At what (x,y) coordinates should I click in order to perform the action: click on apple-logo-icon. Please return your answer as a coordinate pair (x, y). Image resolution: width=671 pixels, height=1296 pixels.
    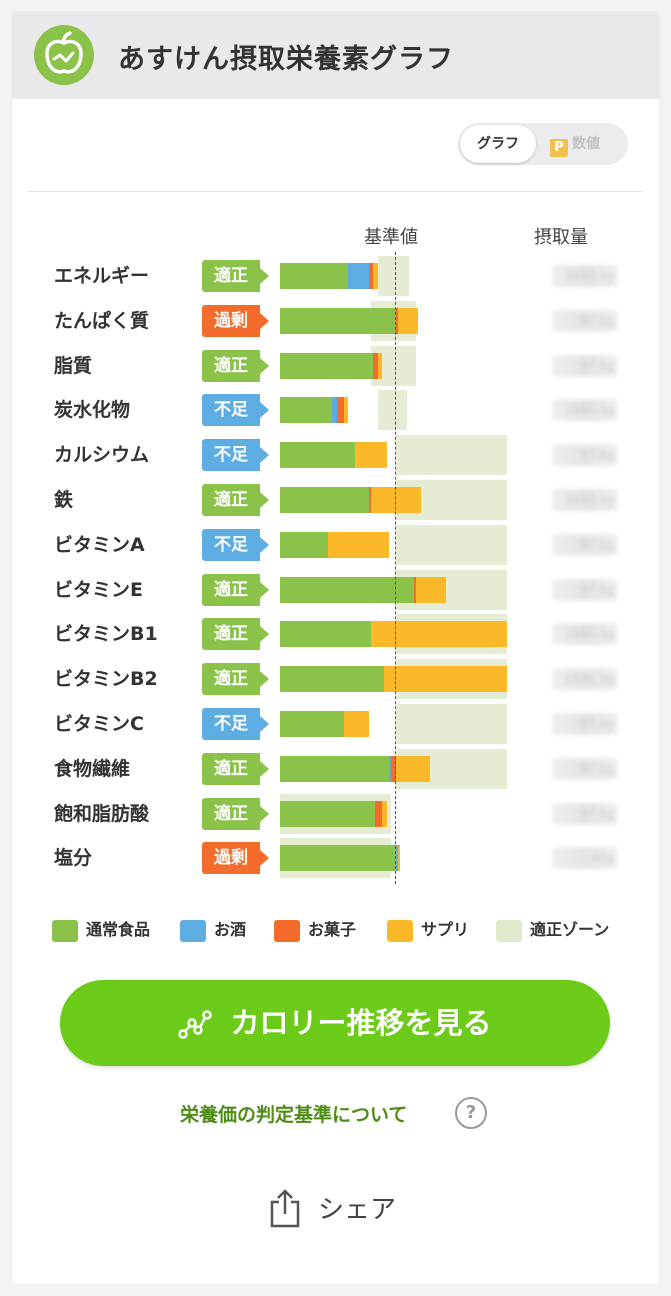
    Looking at the image, I should click on (64, 55).